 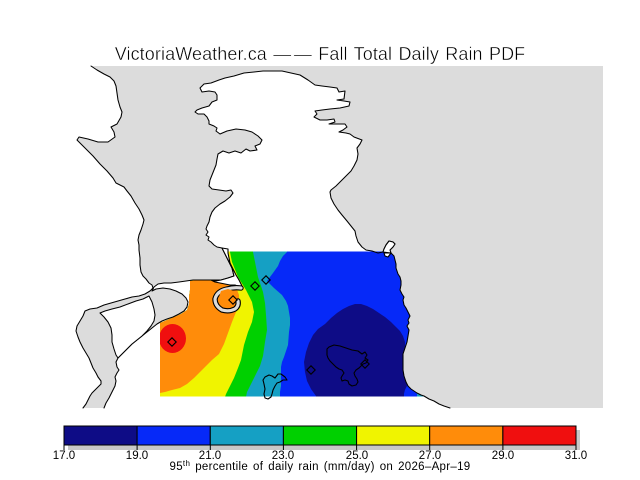 I want to click on svg-text: 27.0, so click(x=430, y=456).